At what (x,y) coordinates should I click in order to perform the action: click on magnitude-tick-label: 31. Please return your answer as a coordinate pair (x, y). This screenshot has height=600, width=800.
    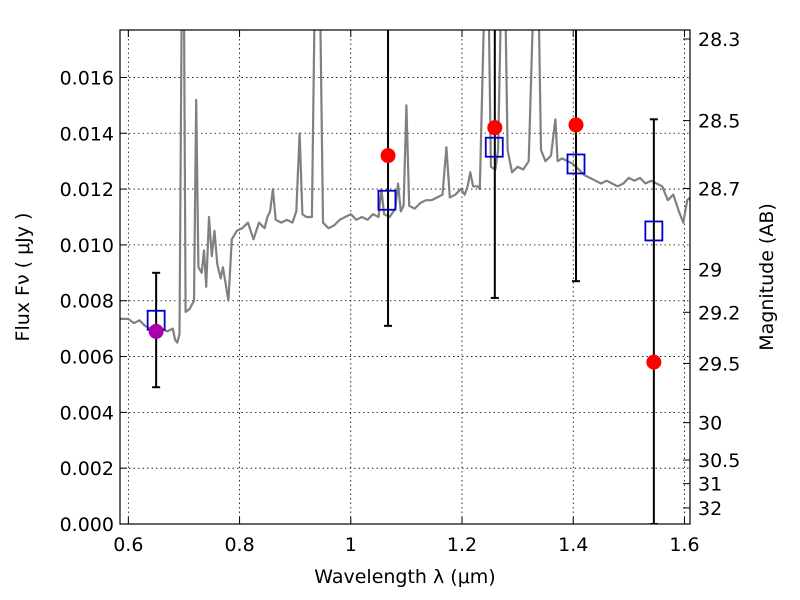
    Looking at the image, I should click on (710, 485).